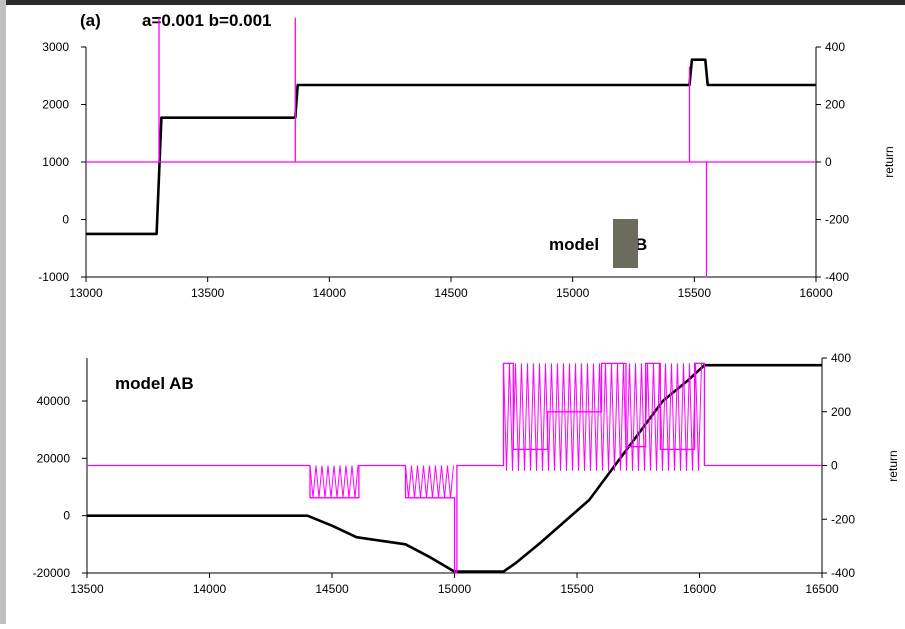 Image resolution: width=905 pixels, height=629 pixels. What do you see at coordinates (53, 277) in the screenshot?
I see `y-tick-label: -1000` at bounding box center [53, 277].